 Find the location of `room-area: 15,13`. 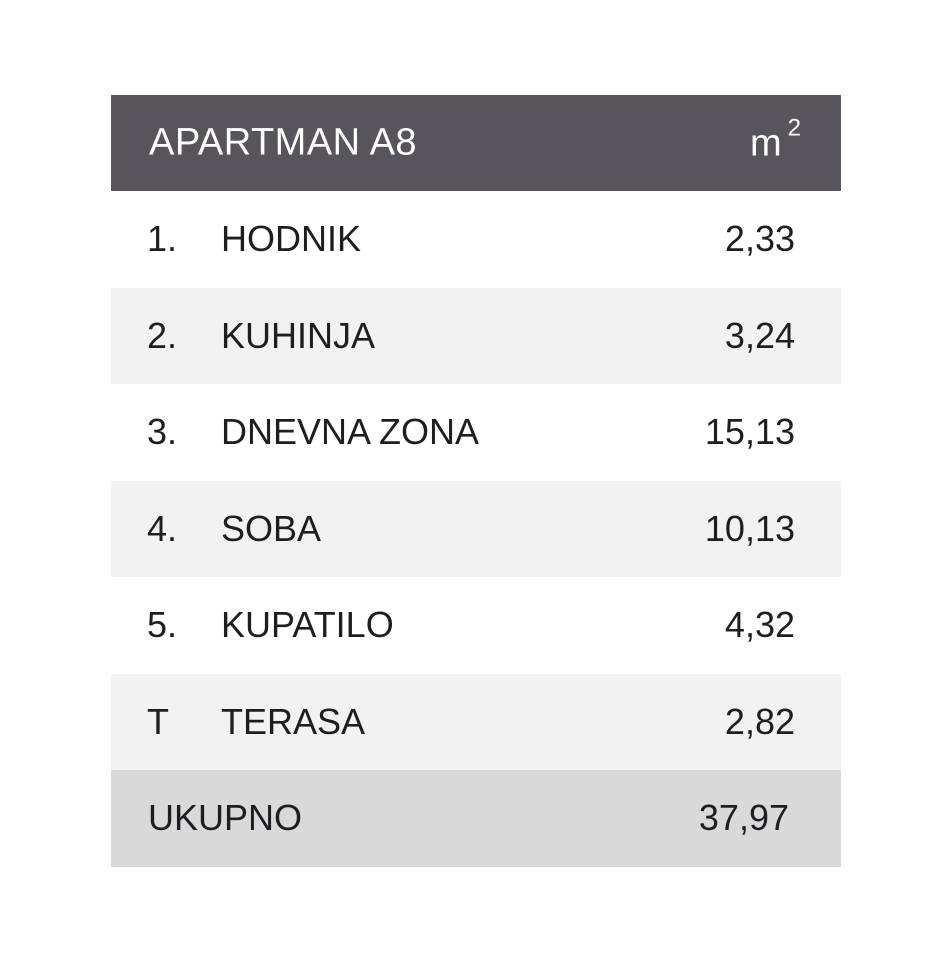

room-area: 15,13 is located at coordinates (749, 432).